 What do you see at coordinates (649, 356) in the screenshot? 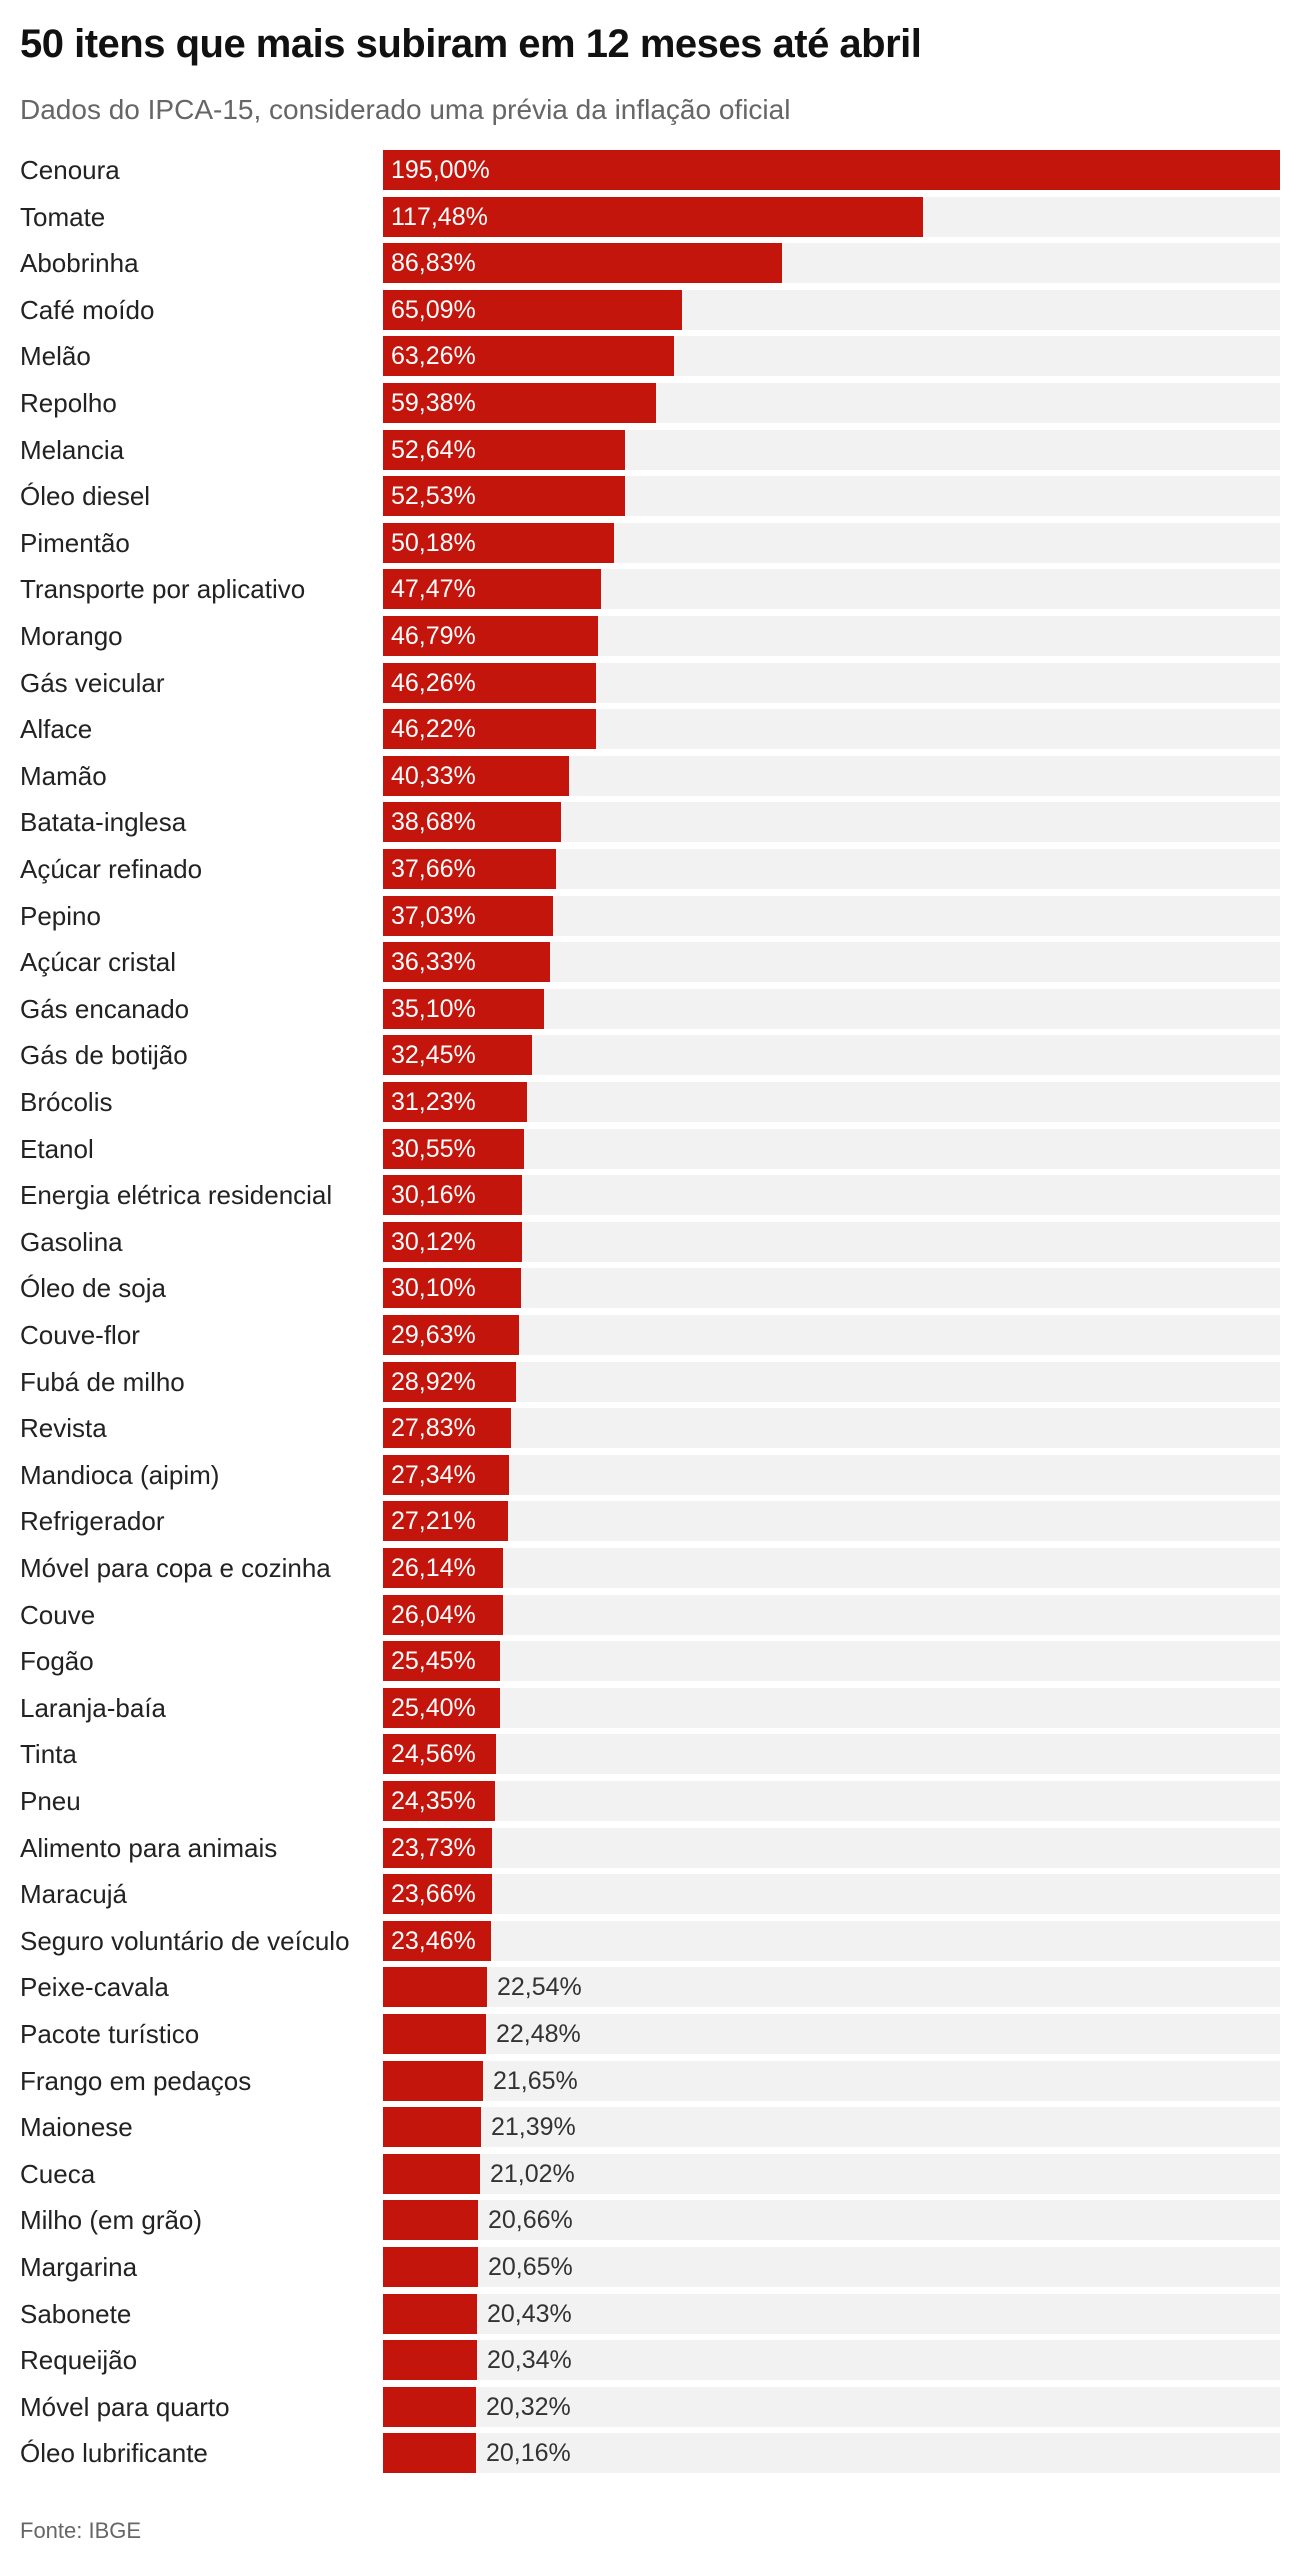
I see `bar-row: Melão 63,26%` at bounding box center [649, 356].